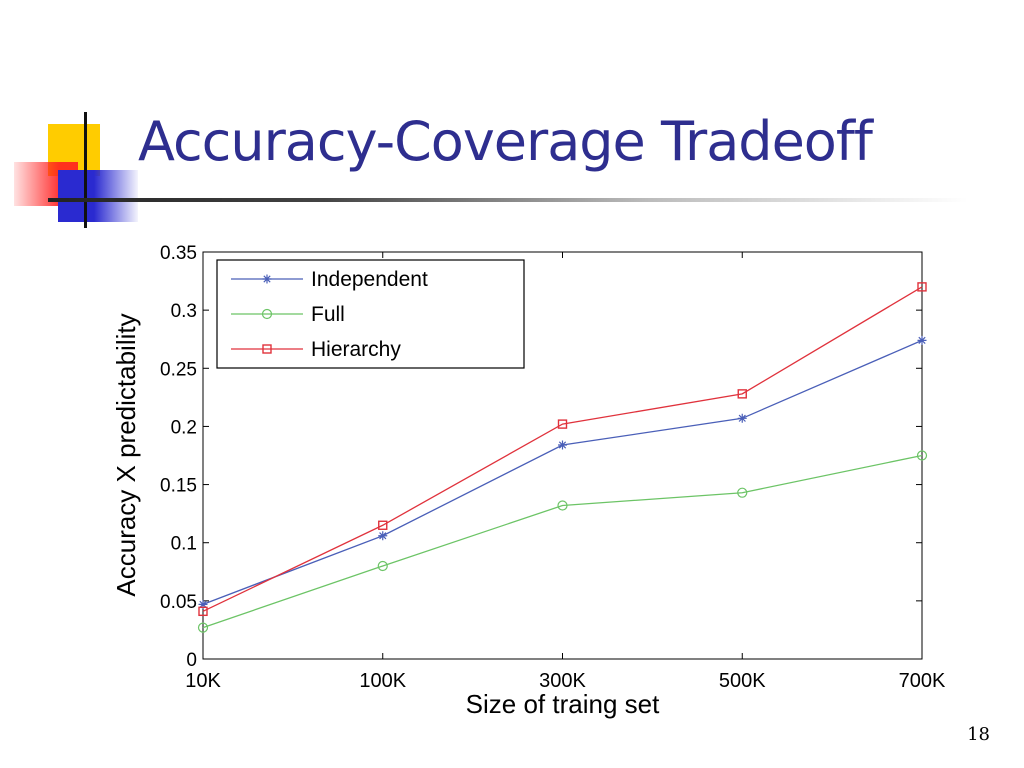 The image size is (1024, 768). Describe the element at coordinates (742, 681) in the screenshot. I see `x-tick-label: 500K` at that location.